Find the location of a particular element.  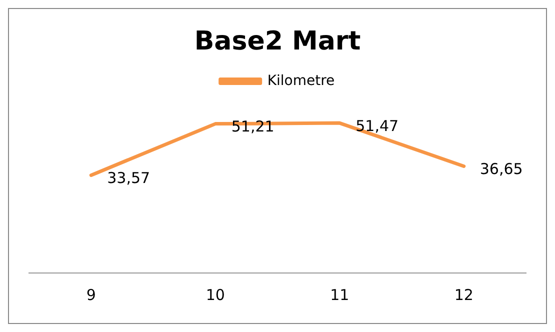

data-label: 33,57 is located at coordinates (128, 178).